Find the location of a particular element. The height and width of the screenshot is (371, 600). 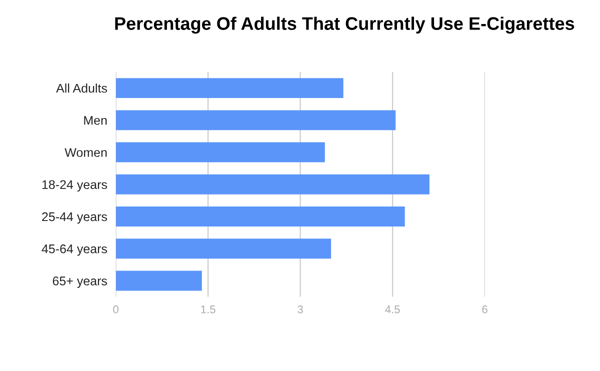

y-tick-label: 25-44 years is located at coordinates (75, 218).